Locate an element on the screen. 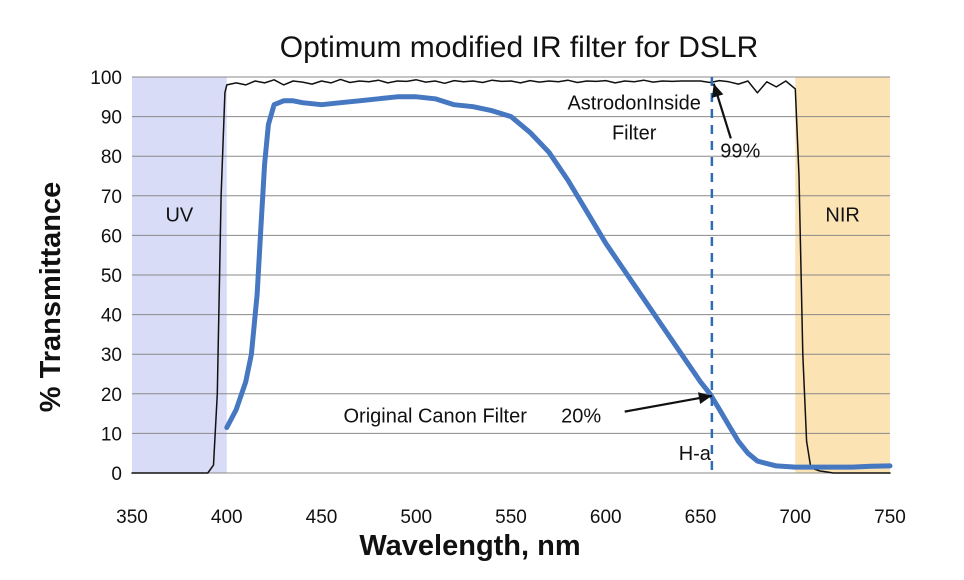 This screenshot has height=580, width=964. band-label-nir: NIR is located at coordinates (842, 216).